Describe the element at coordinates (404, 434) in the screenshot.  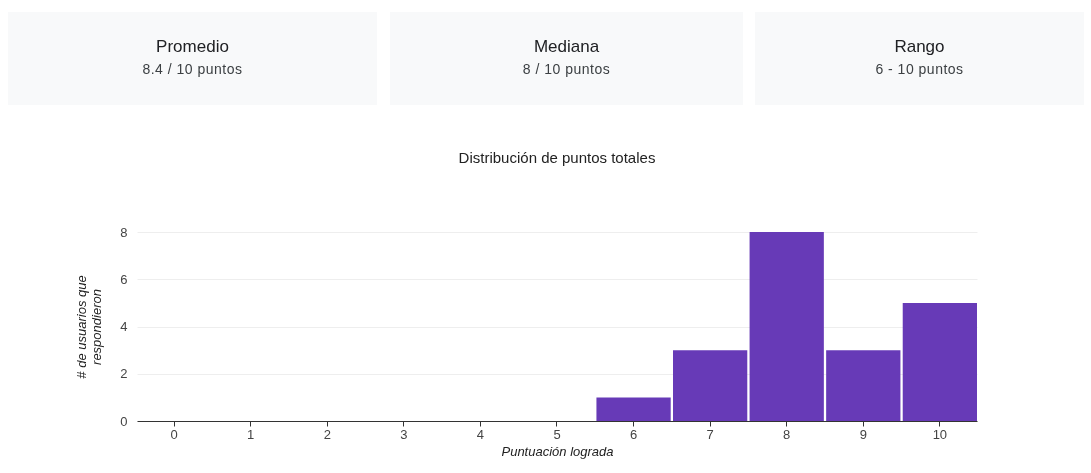
I see `x-tick-label: 3` at that location.